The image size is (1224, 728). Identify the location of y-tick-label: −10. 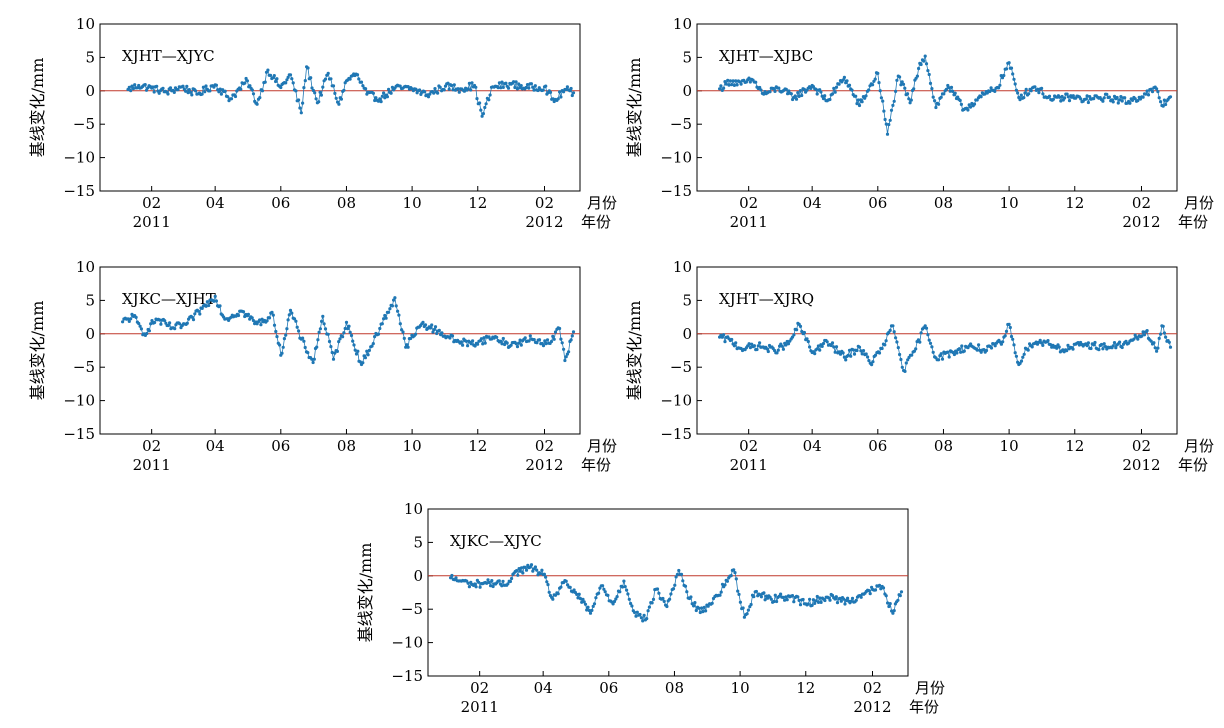
(676, 401).